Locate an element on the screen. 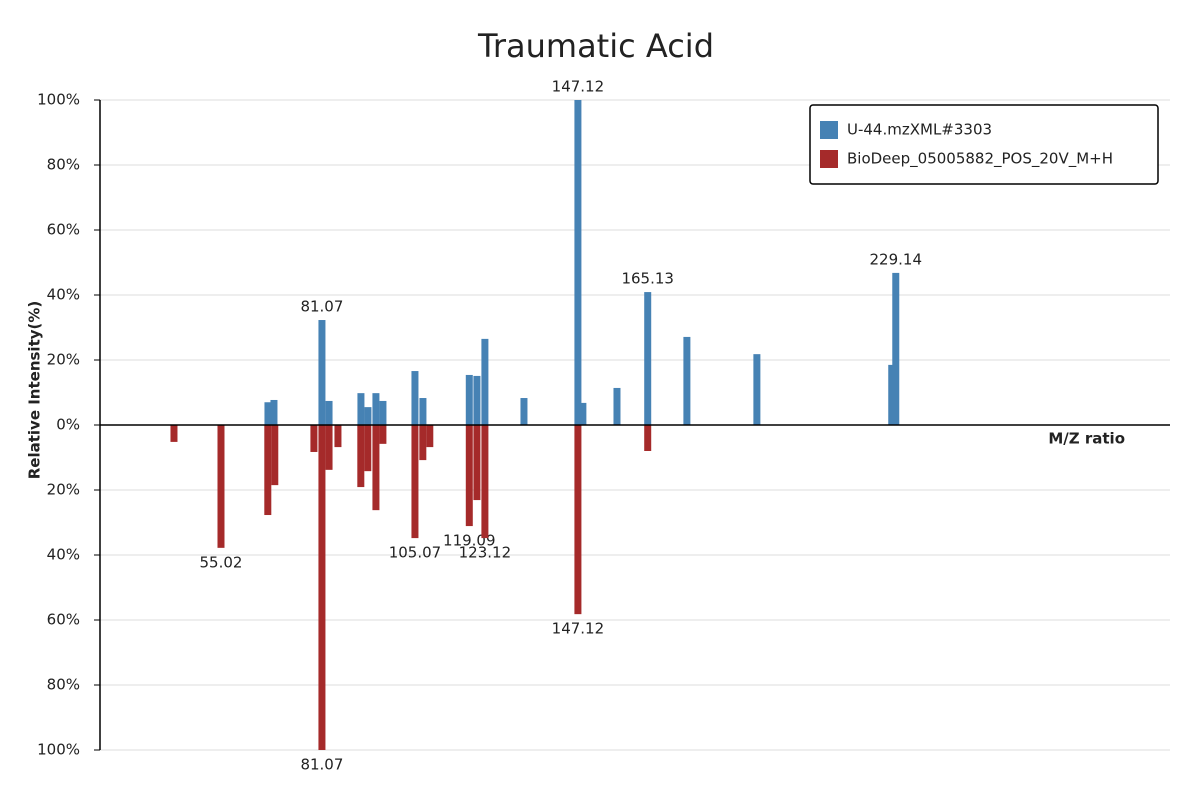 This screenshot has width=1200, height=800. peak-label: 105.07 is located at coordinates (415, 553).